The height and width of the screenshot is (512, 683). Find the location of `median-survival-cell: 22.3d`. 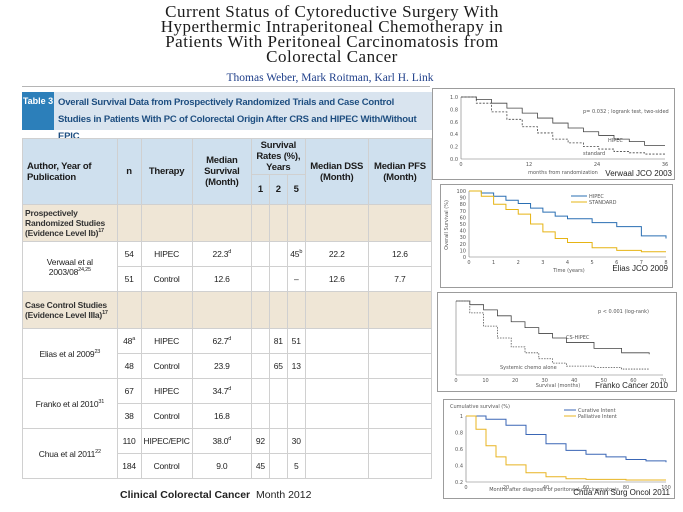

median-survival-cell: 22.3d is located at coordinates (222, 254).